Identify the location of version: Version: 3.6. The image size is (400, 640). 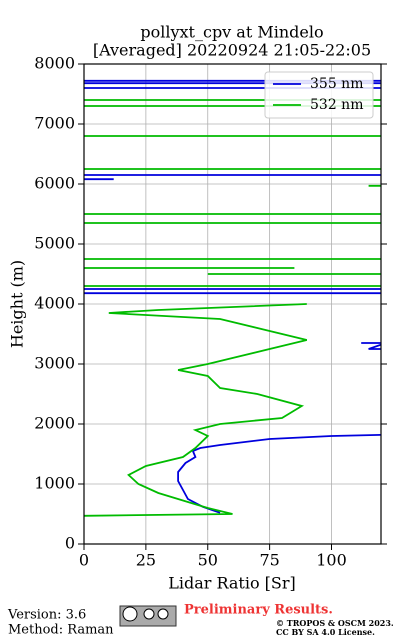
(46, 615).